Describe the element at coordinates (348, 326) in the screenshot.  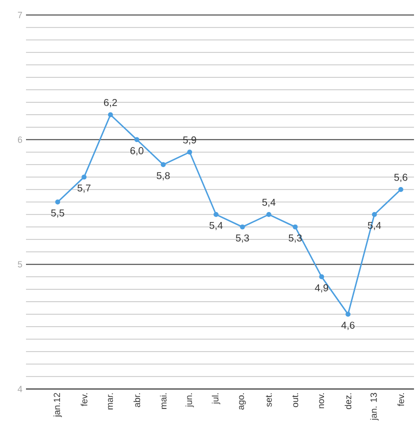
I see `data-label: 4,6` at that location.